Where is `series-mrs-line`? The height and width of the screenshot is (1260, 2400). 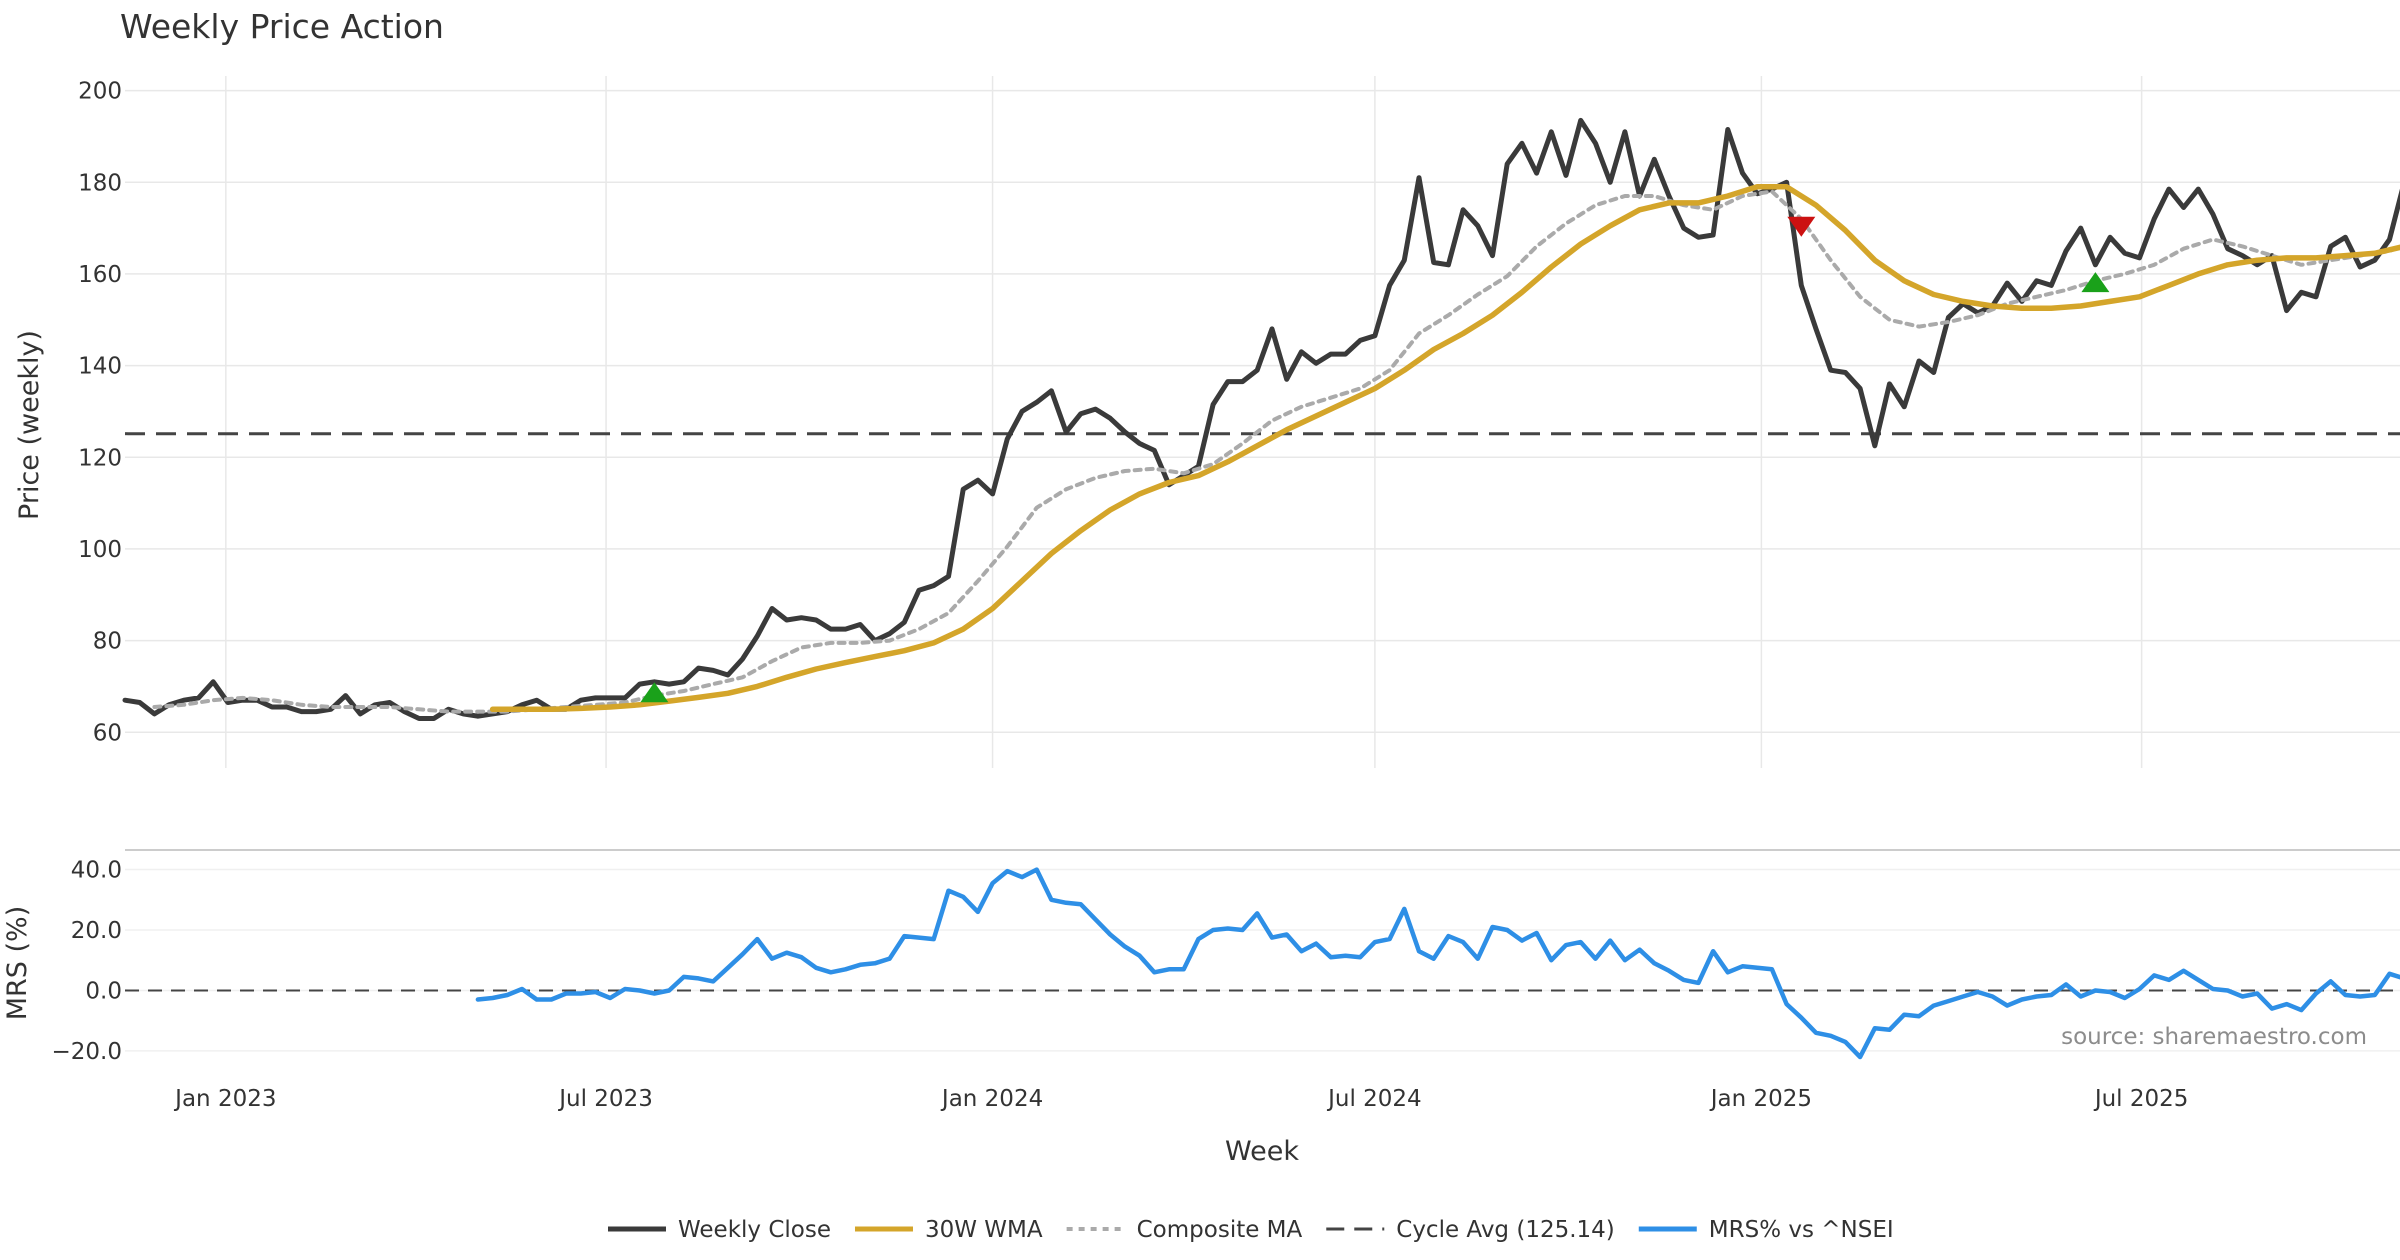
series-mrs-line is located at coordinates (1437, 963).